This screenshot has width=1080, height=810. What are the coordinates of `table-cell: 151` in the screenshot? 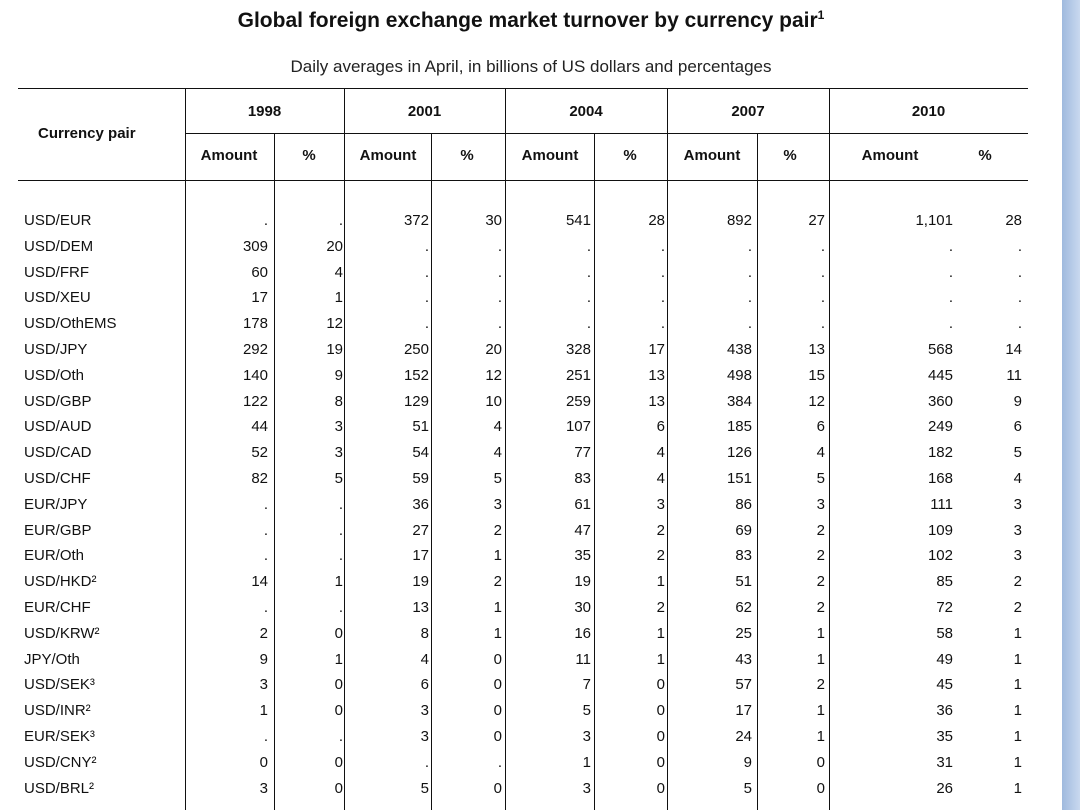 It's located at (739, 478).